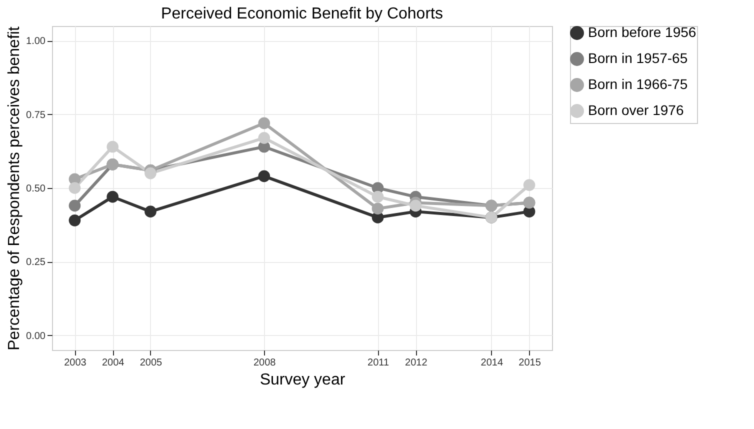 This screenshot has height=429, width=754. I want to click on y-axis-title: Percentage of Respondents perceives benefit, so click(15, 188).